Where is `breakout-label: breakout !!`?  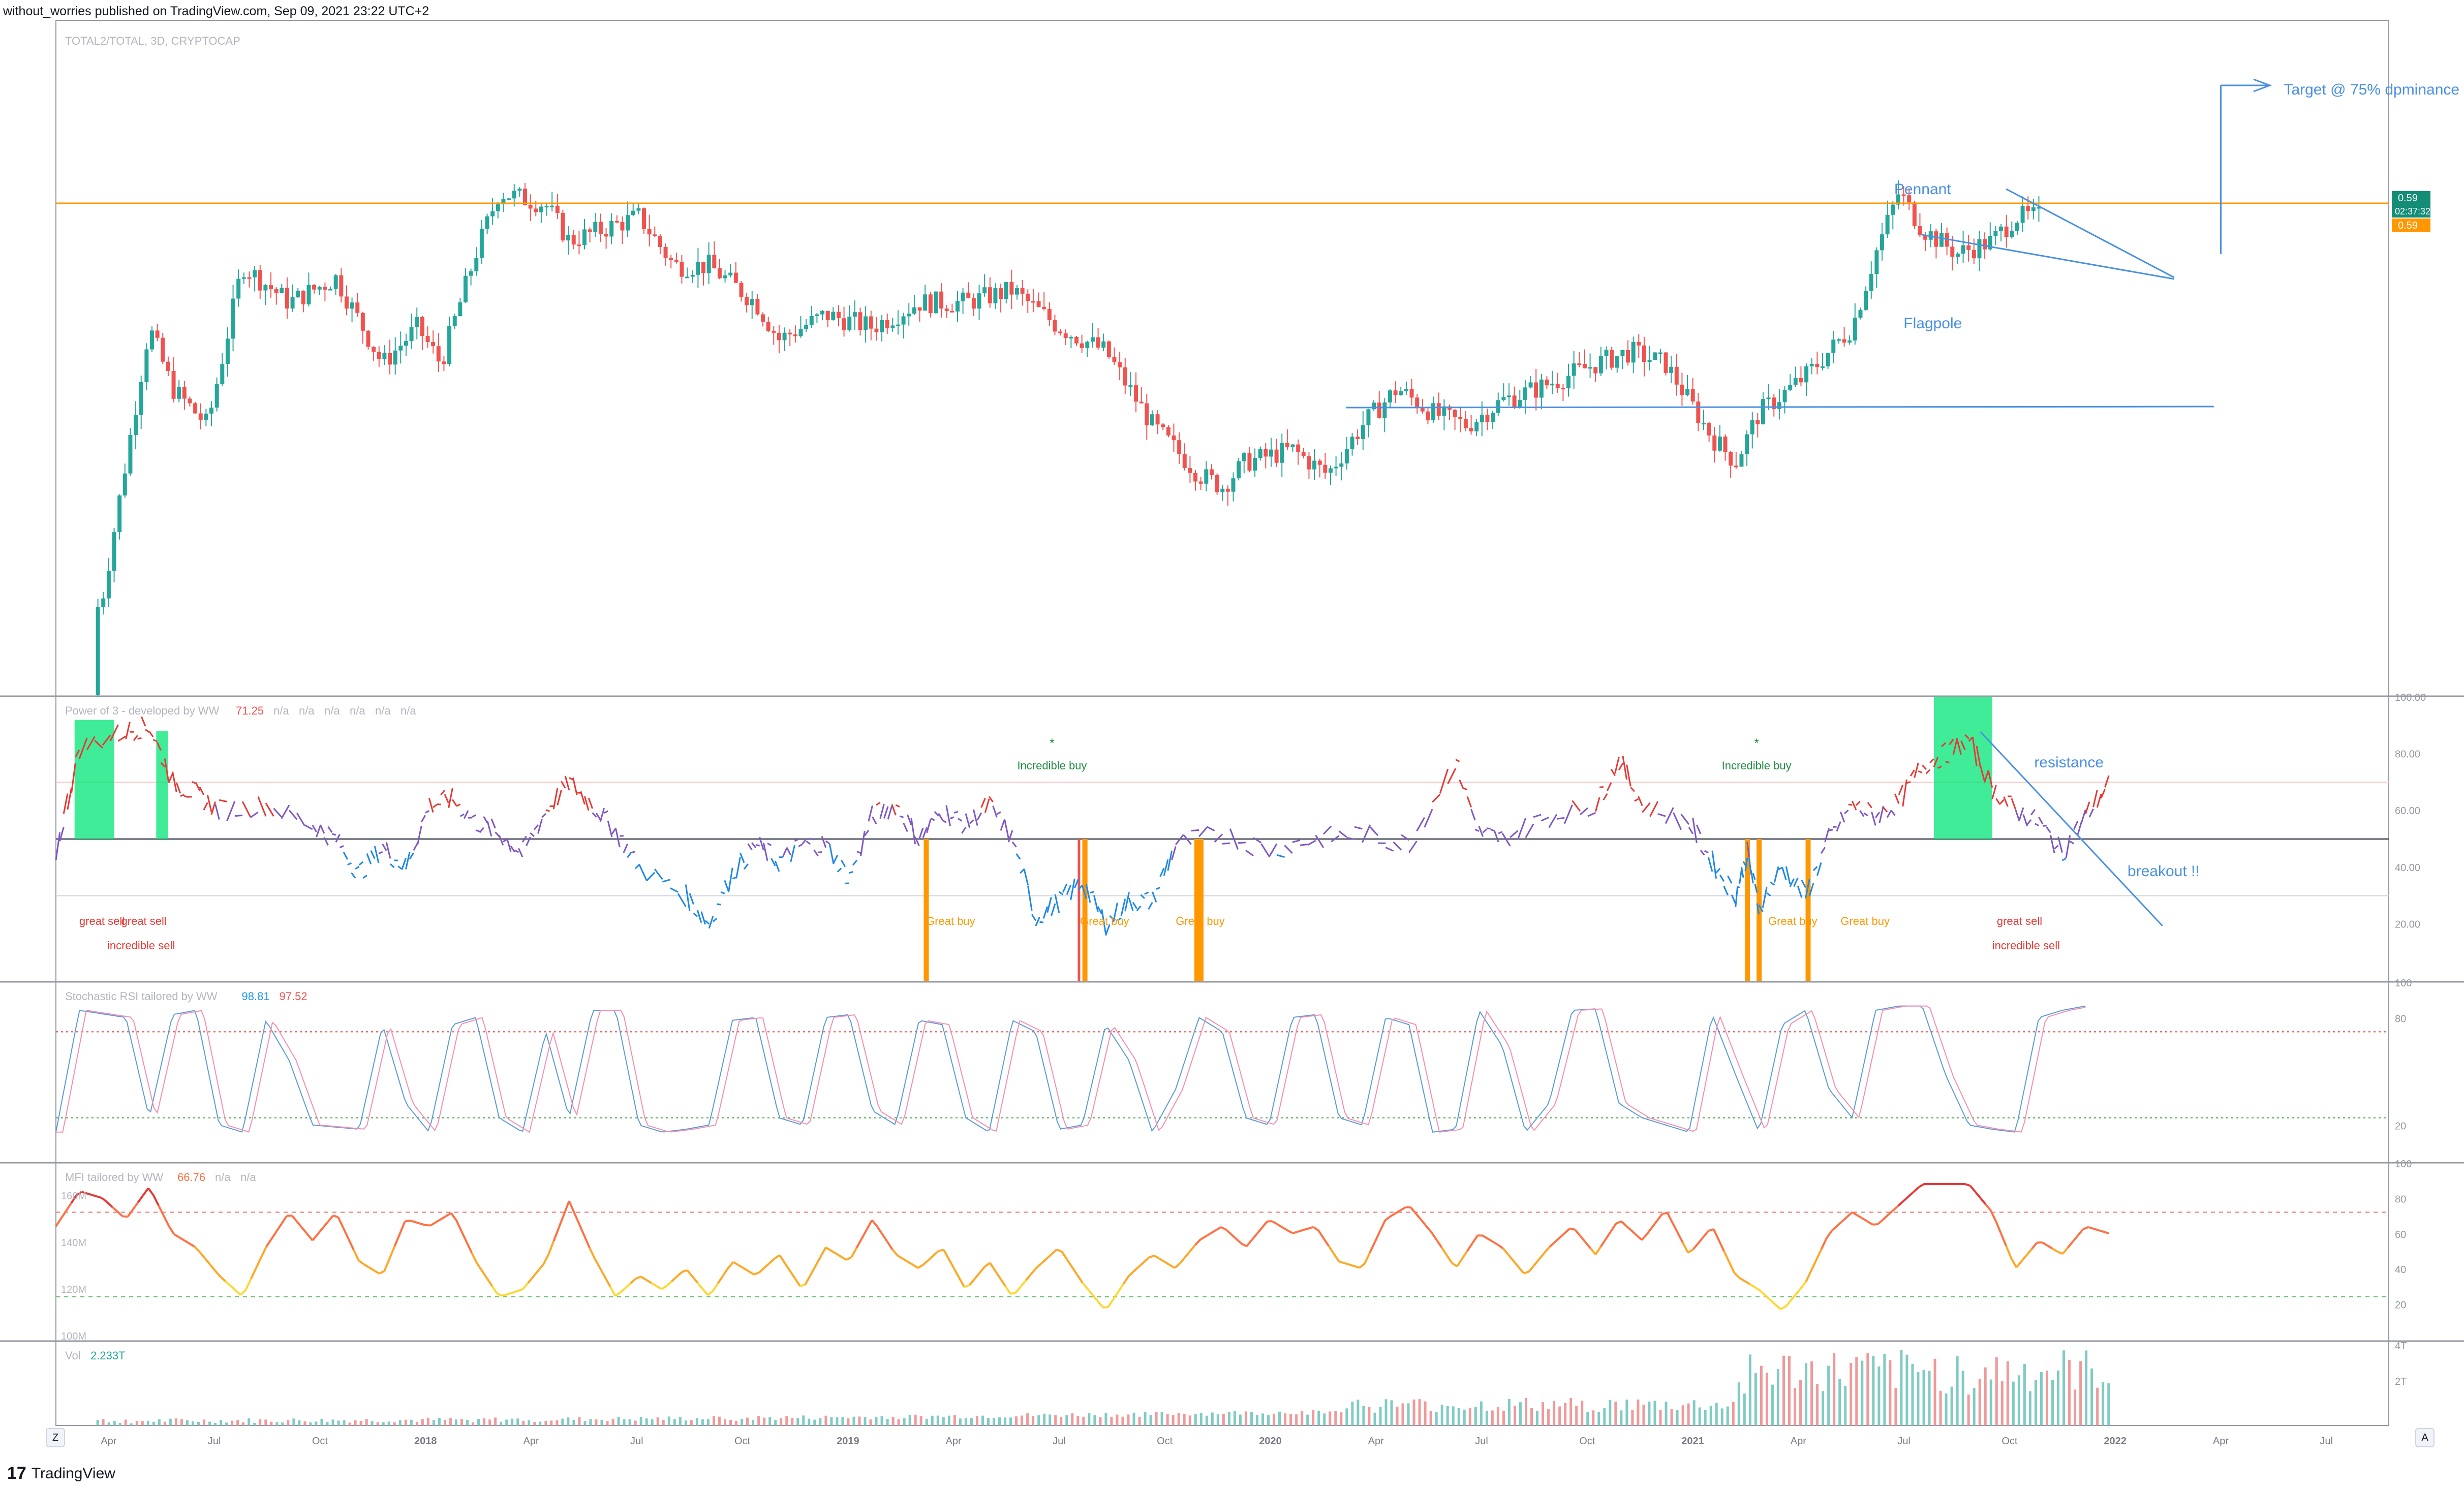 breakout-label: breakout !! is located at coordinates (2164, 871).